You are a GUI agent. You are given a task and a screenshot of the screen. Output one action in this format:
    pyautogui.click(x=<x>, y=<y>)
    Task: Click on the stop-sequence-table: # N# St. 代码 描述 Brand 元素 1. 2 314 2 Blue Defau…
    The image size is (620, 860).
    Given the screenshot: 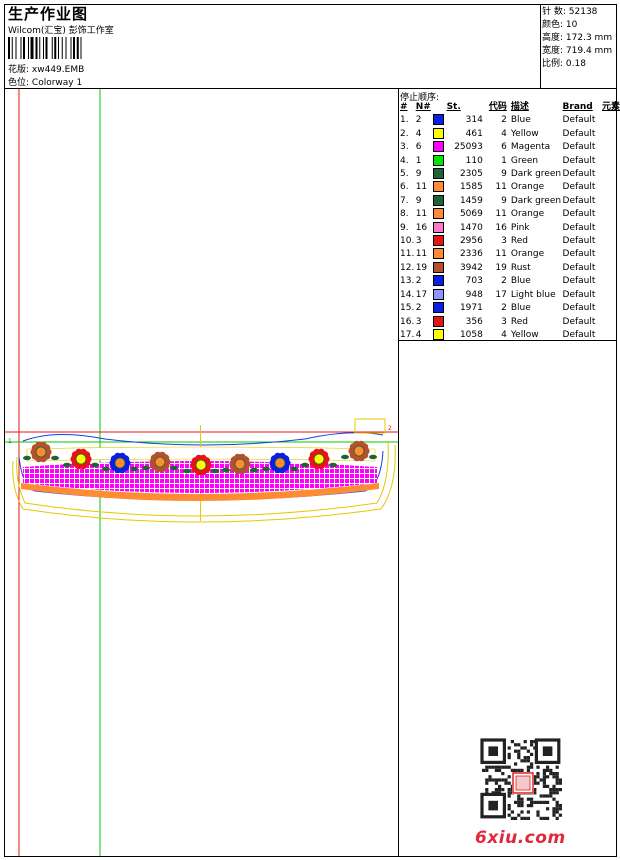 What is the action you would take?
    pyautogui.click(x=509, y=221)
    